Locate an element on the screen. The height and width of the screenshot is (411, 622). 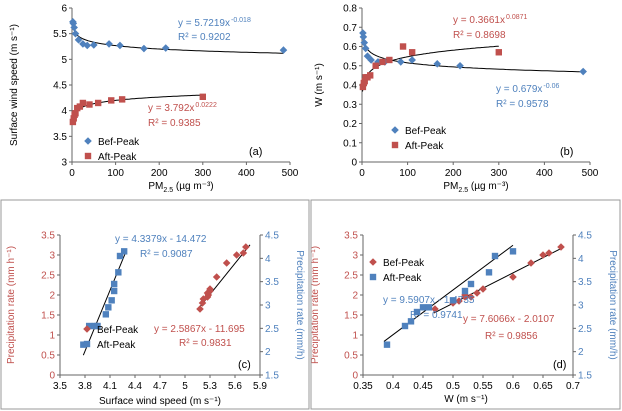
y-tick-label-right: 1.5 is located at coordinates (272, 376).